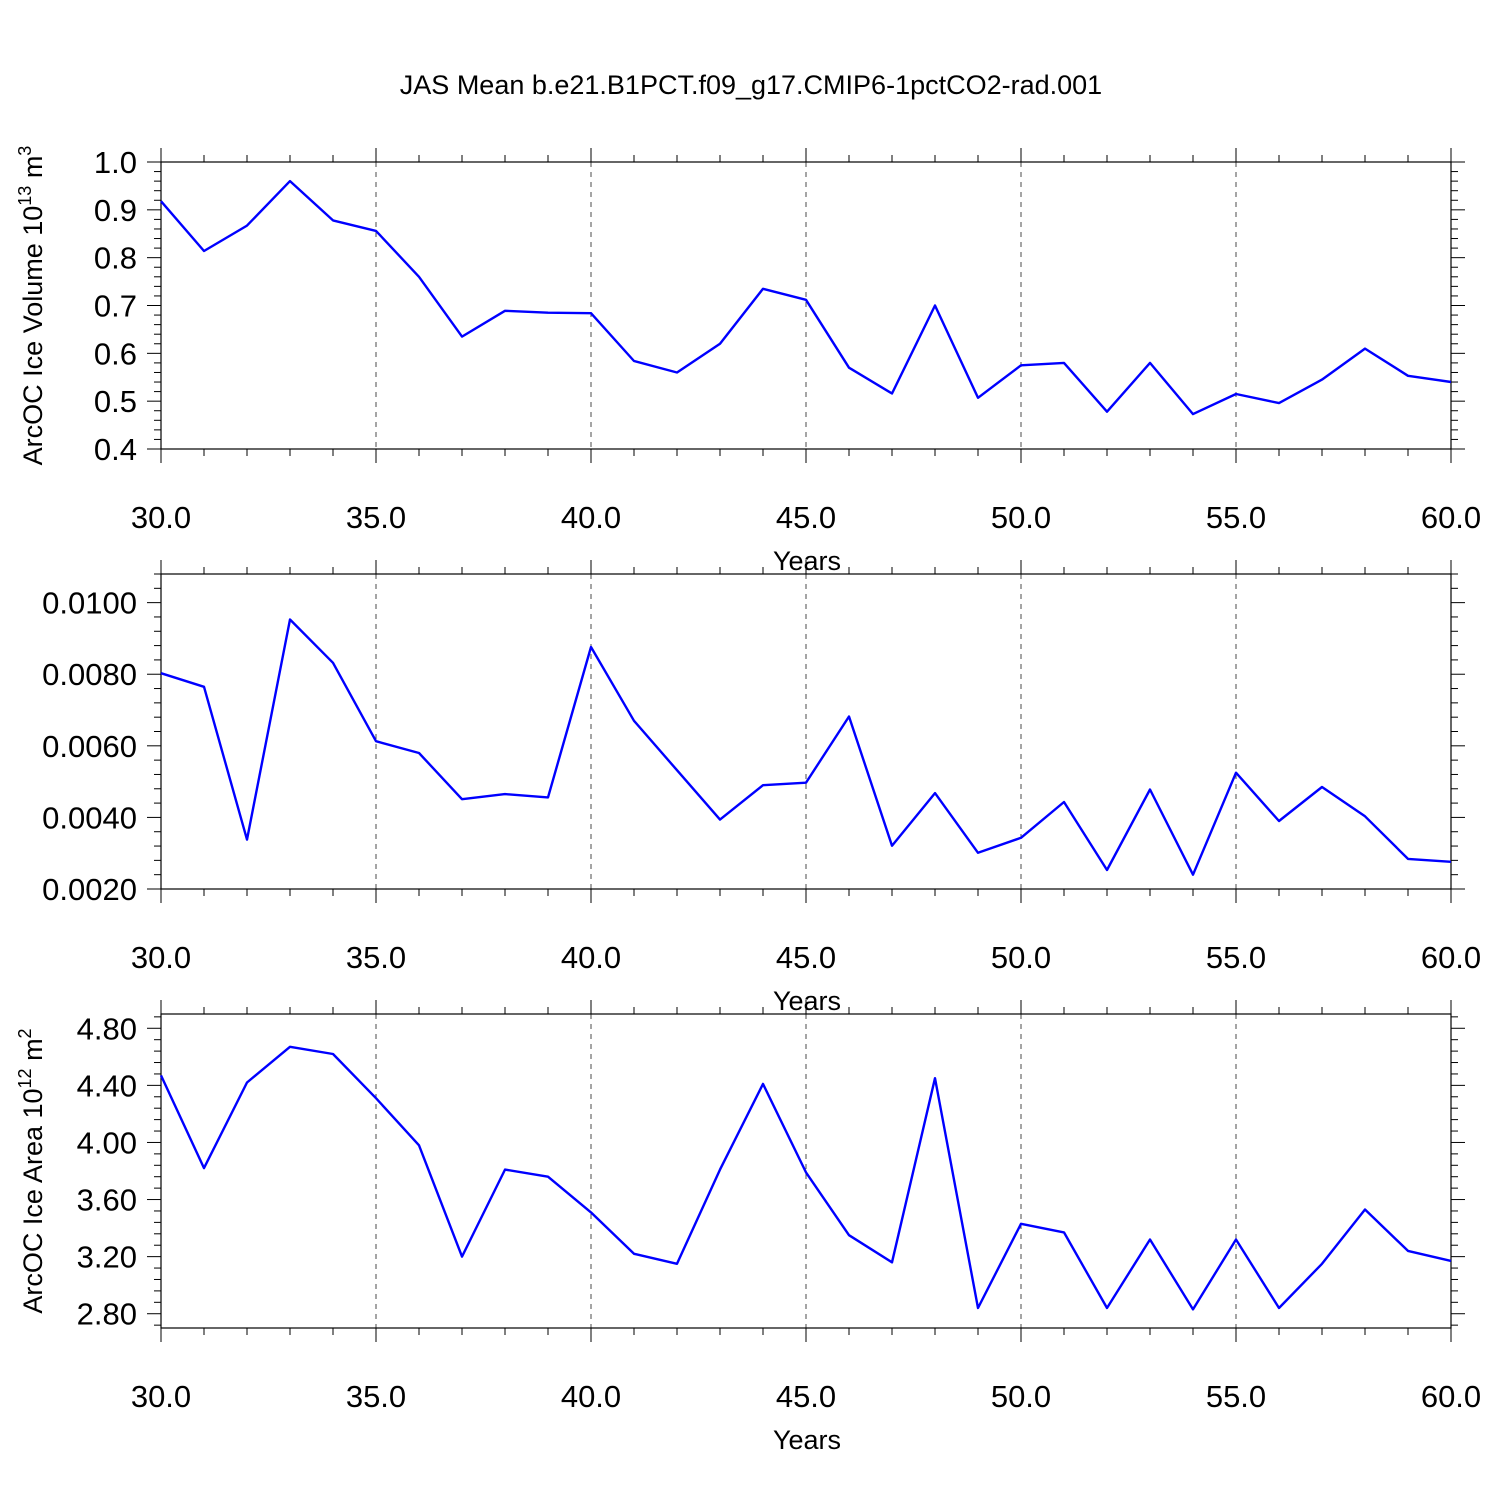 This screenshot has height=1500, width=1500. Describe the element at coordinates (89, 674) in the screenshot. I see `y-tick-label: 0.0080` at that location.